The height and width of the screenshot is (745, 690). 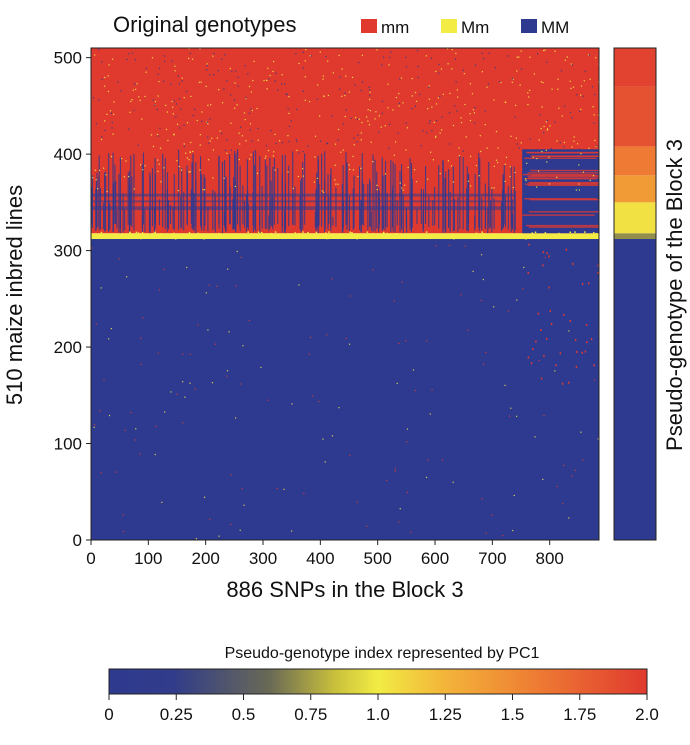 I want to click on pseudo-genotype-band, so click(x=635, y=236).